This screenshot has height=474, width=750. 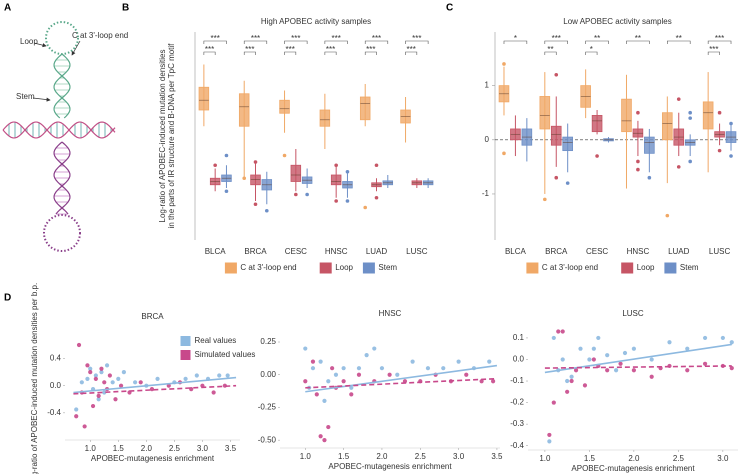 I want to click on y-tick-label: 0.0, so click(x=519, y=359).